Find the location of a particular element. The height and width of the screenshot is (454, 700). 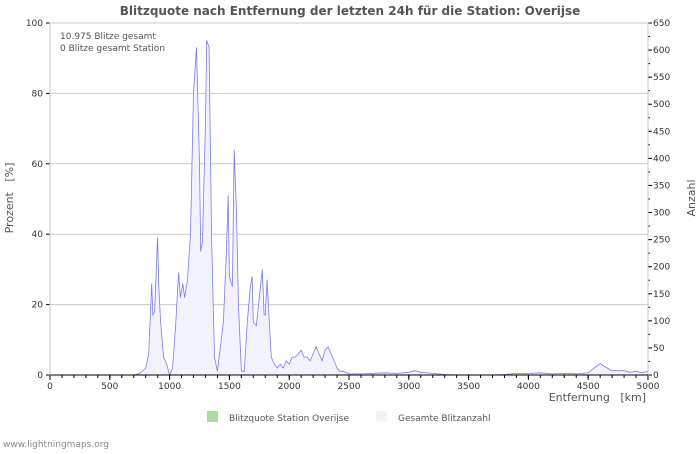

y2-tick-label: 400 is located at coordinates (661, 159).